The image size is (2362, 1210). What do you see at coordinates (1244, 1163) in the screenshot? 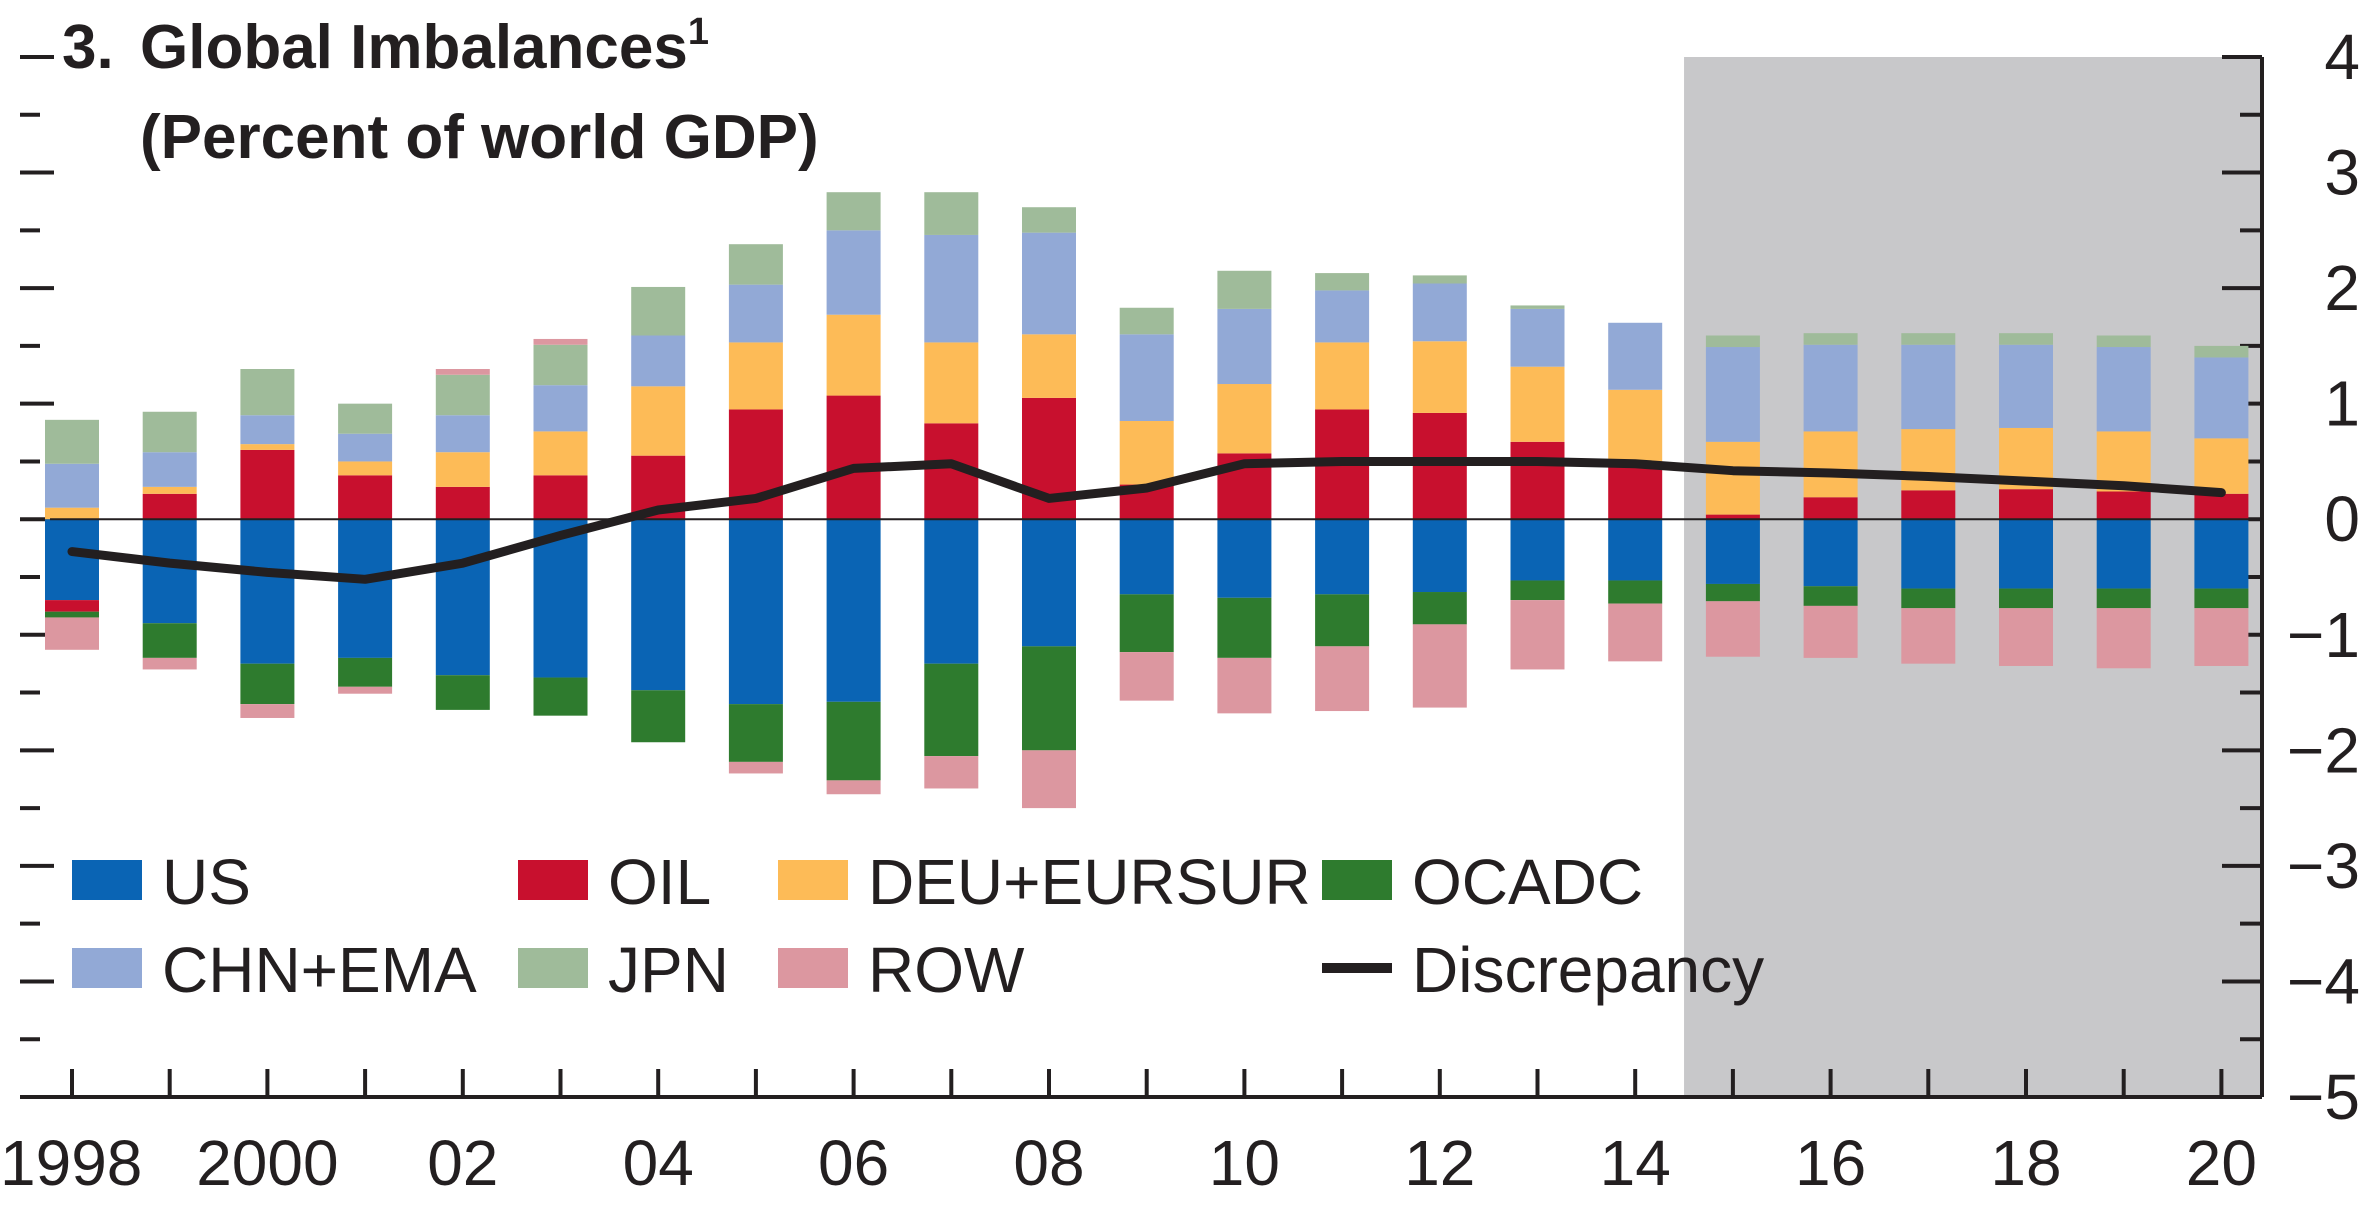
I see `x-tick-label: 10` at bounding box center [1244, 1163].